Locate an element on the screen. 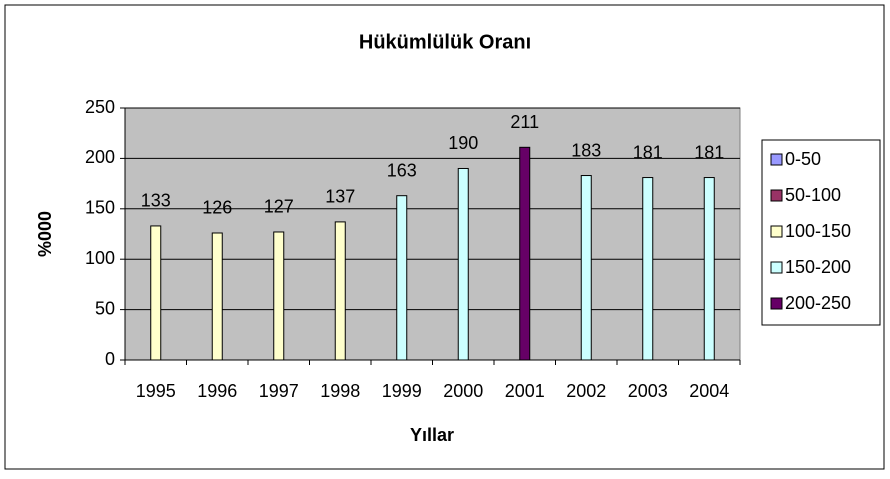 This screenshot has height=479, width=890. data-label: 133 is located at coordinates (156, 201).